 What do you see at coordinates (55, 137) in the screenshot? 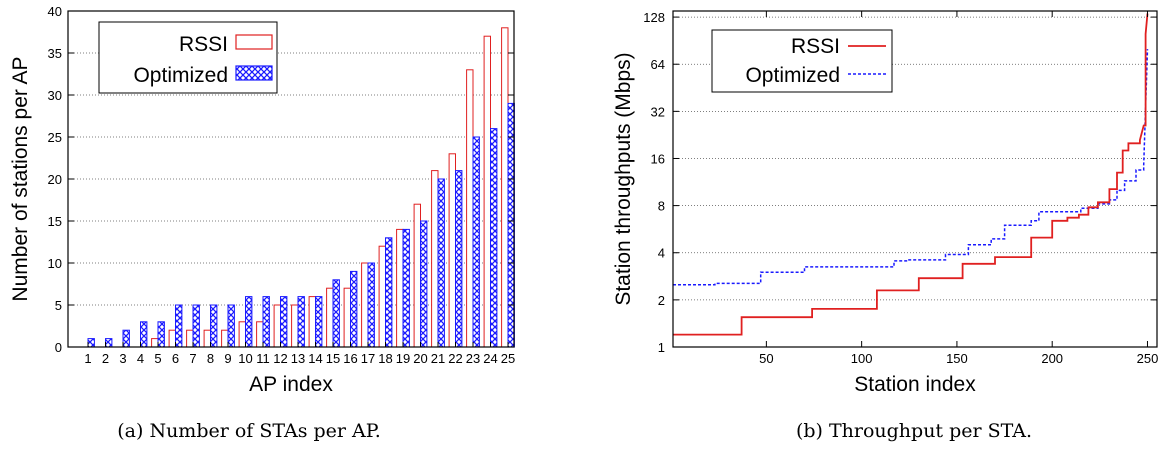
I see `chart-a-y-tick-label: 25` at bounding box center [55, 137].